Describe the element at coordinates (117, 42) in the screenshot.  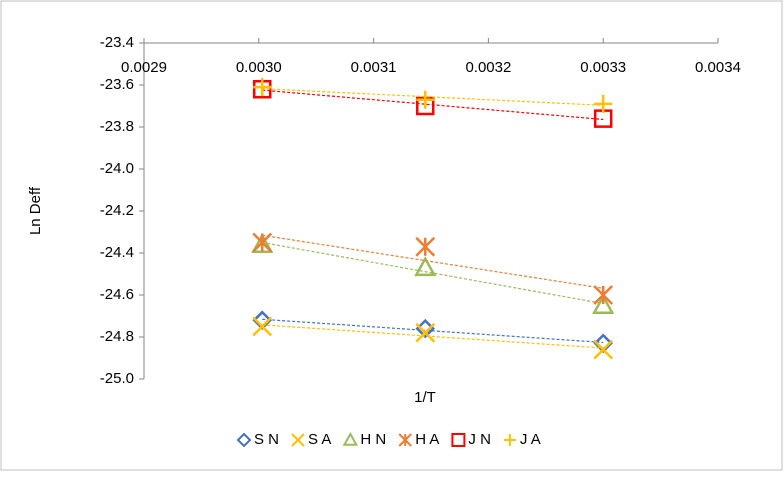
I see `y-tick-label: -23.4` at that location.